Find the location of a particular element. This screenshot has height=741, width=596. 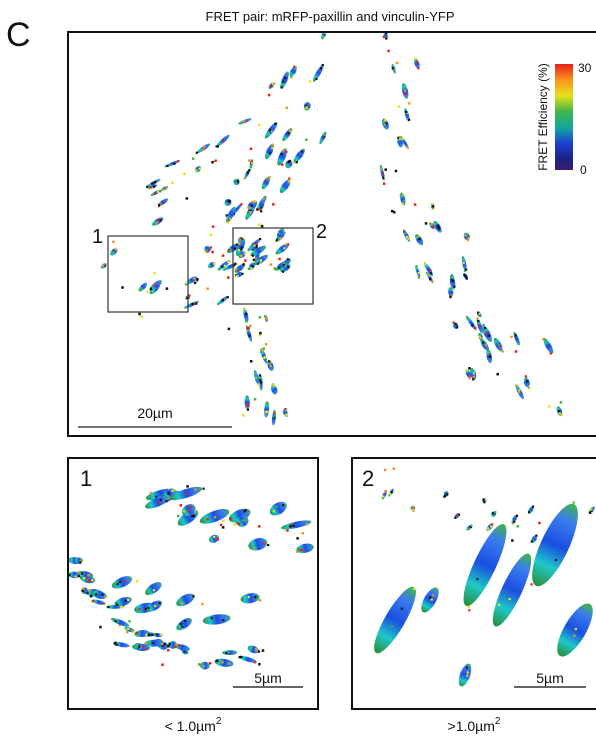

roi-box is located at coordinates (148, 274).